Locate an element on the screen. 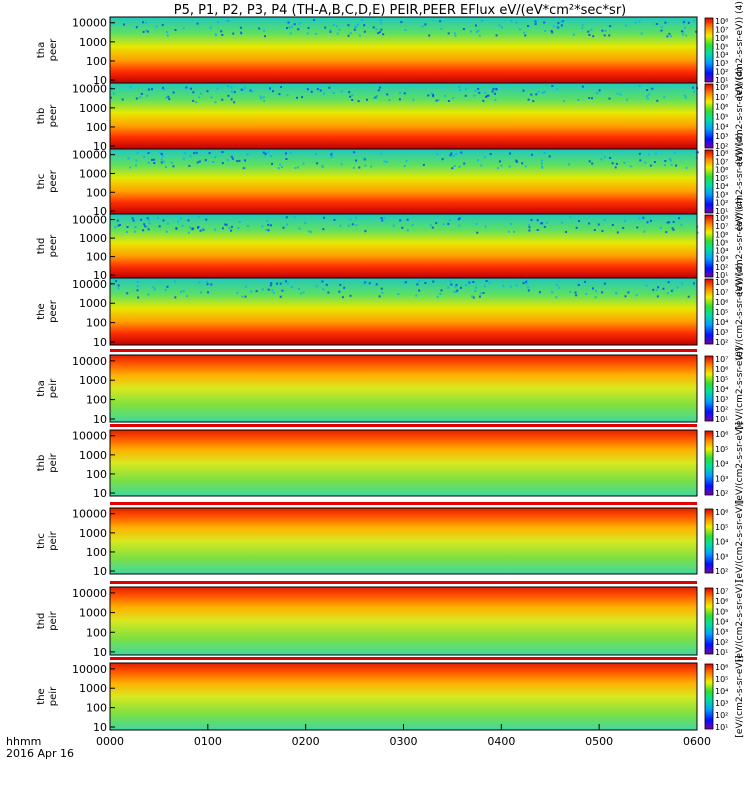 This screenshot has width=750, height=800. spectrogram-image is located at coordinates (403, 246).